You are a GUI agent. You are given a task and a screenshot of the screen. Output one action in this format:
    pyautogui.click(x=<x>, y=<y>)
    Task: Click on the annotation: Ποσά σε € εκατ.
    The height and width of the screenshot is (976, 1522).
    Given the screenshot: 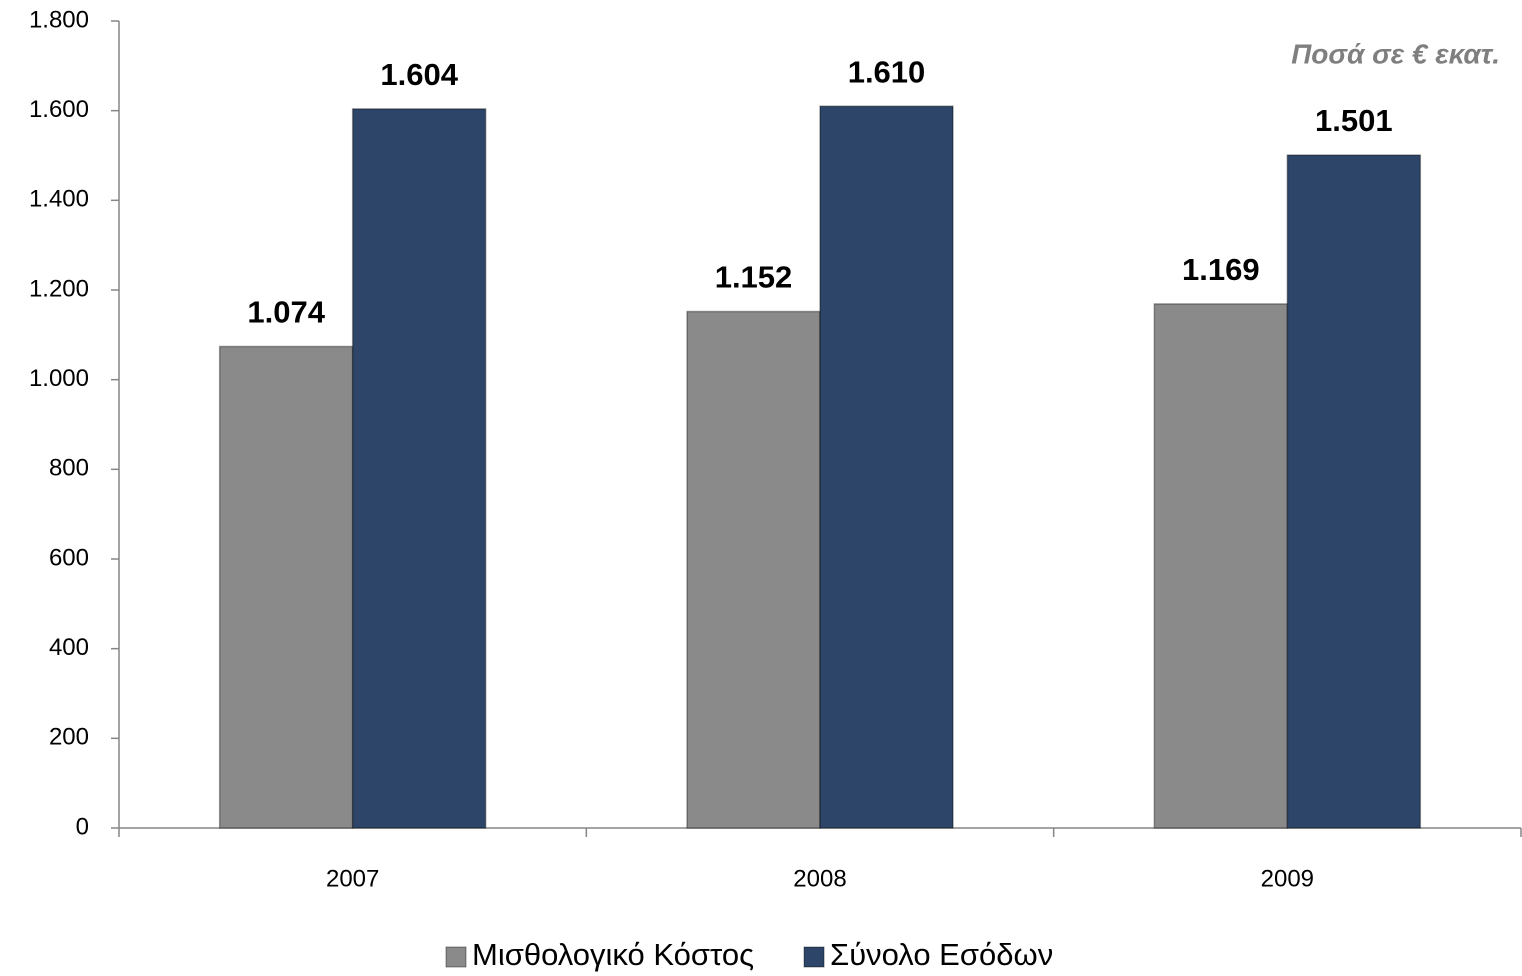 What is the action you would take?
    pyautogui.click(x=1395, y=53)
    